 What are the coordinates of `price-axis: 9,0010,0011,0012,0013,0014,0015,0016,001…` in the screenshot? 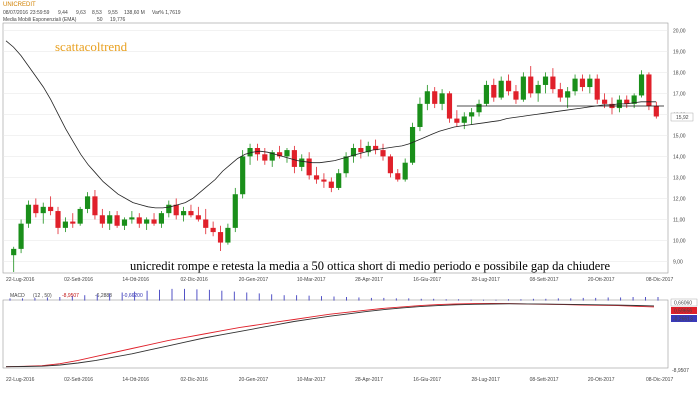 It's located at (679, 146).